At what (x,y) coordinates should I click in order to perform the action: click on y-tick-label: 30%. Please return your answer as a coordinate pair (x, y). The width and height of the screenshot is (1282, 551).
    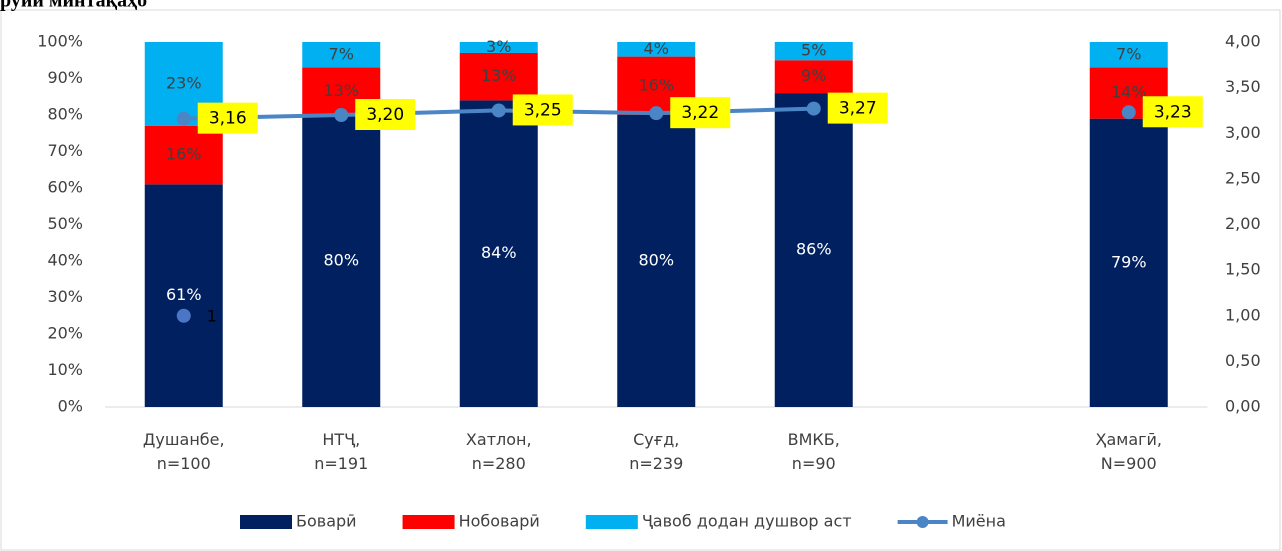
    Looking at the image, I should click on (65, 296).